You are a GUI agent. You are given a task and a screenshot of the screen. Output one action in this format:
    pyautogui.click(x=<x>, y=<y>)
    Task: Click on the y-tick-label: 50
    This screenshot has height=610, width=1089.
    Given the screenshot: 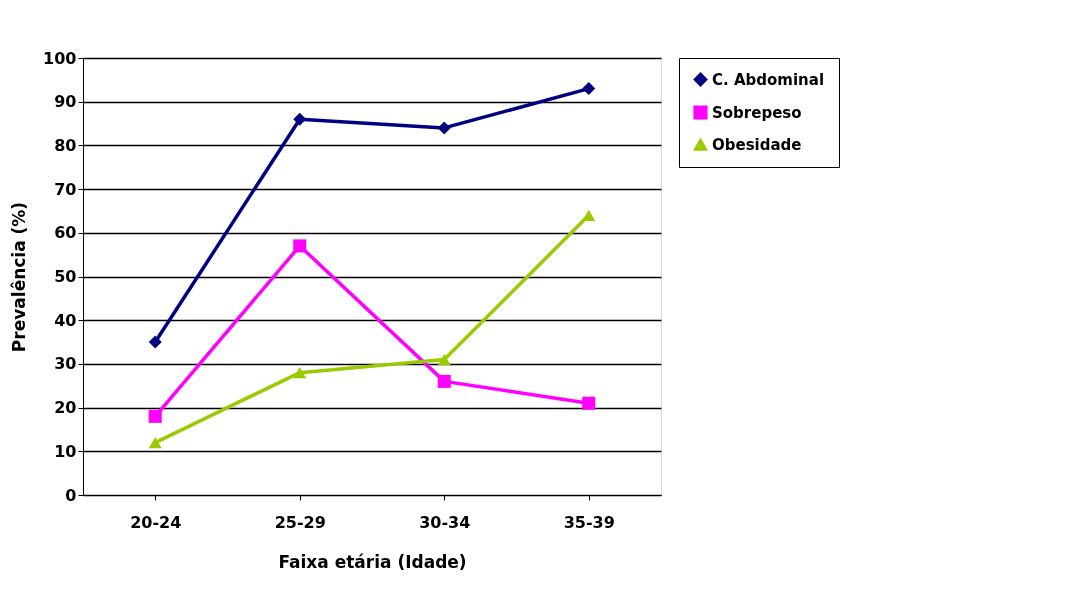 What is the action you would take?
    pyautogui.click(x=65, y=276)
    